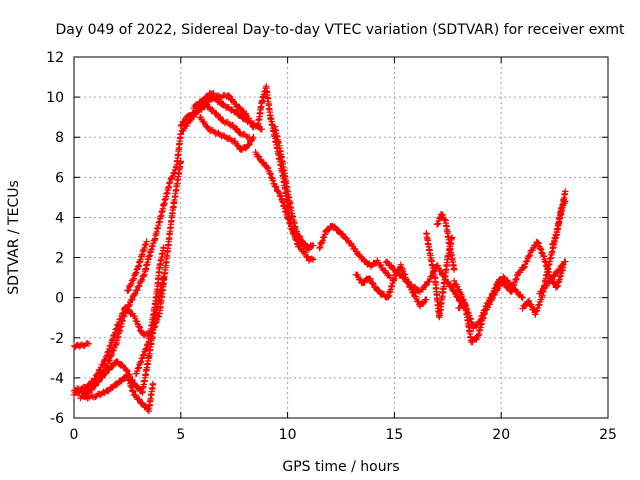 The image size is (640, 480). What do you see at coordinates (501, 435) in the screenshot?
I see `x-tick-label: 20` at bounding box center [501, 435].